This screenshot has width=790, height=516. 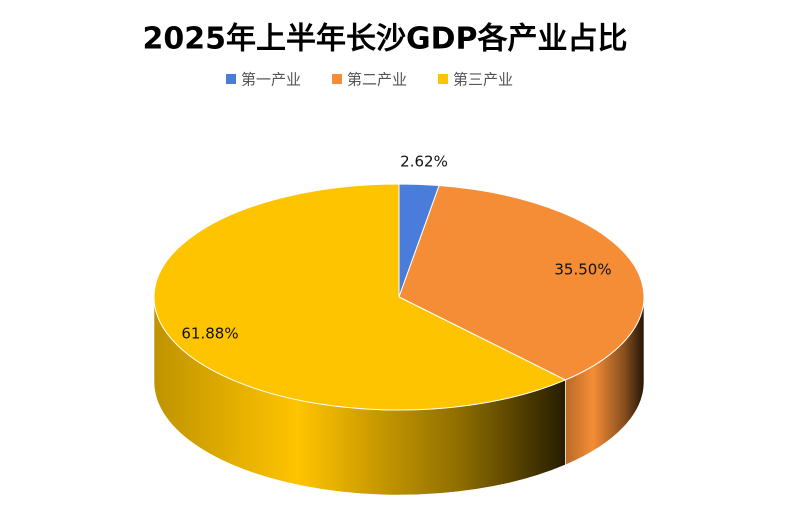 What do you see at coordinates (521, 283) in the screenshot?
I see `pie-slice` at bounding box center [521, 283].